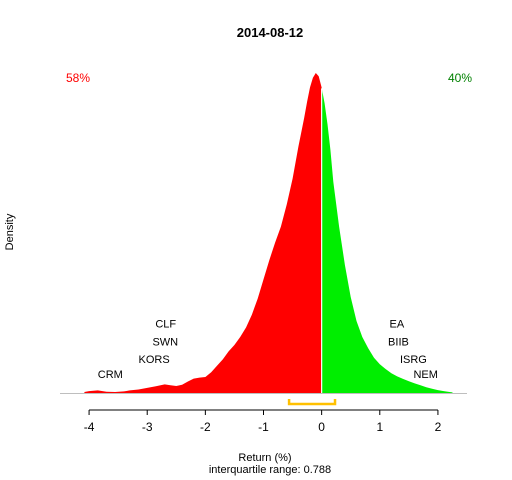  What do you see at coordinates (153, 360) in the screenshot?
I see `ticker-label-kors: KORS` at bounding box center [153, 360].